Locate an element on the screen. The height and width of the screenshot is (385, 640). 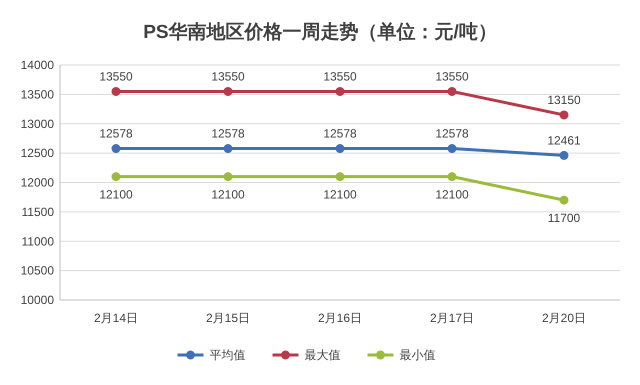
x-tick-label: 2月14日 is located at coordinates (116, 318).